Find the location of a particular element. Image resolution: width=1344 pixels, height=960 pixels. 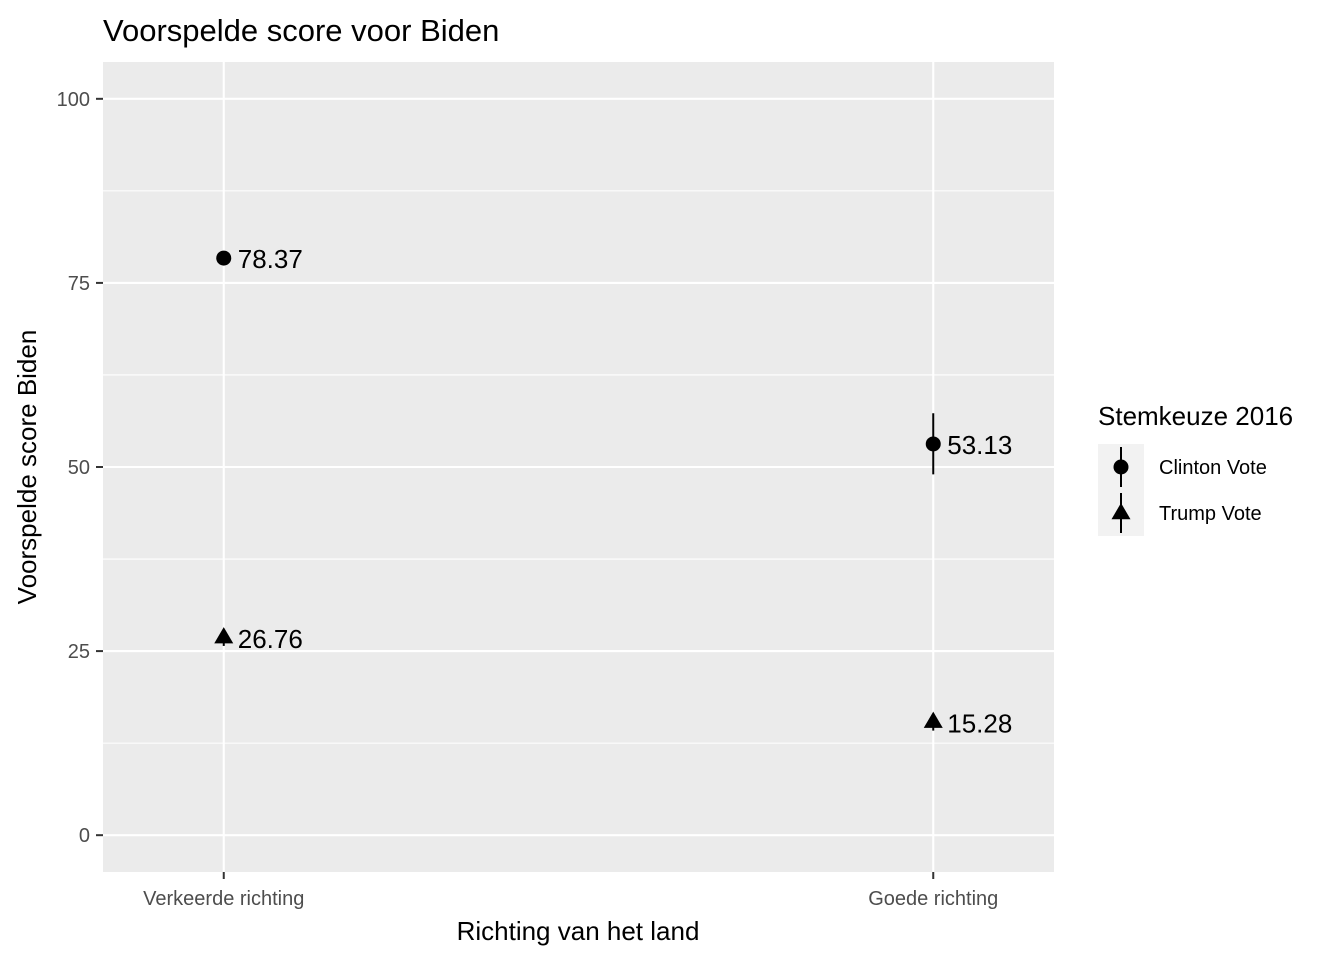

data-label: 15.28 is located at coordinates (979, 724).